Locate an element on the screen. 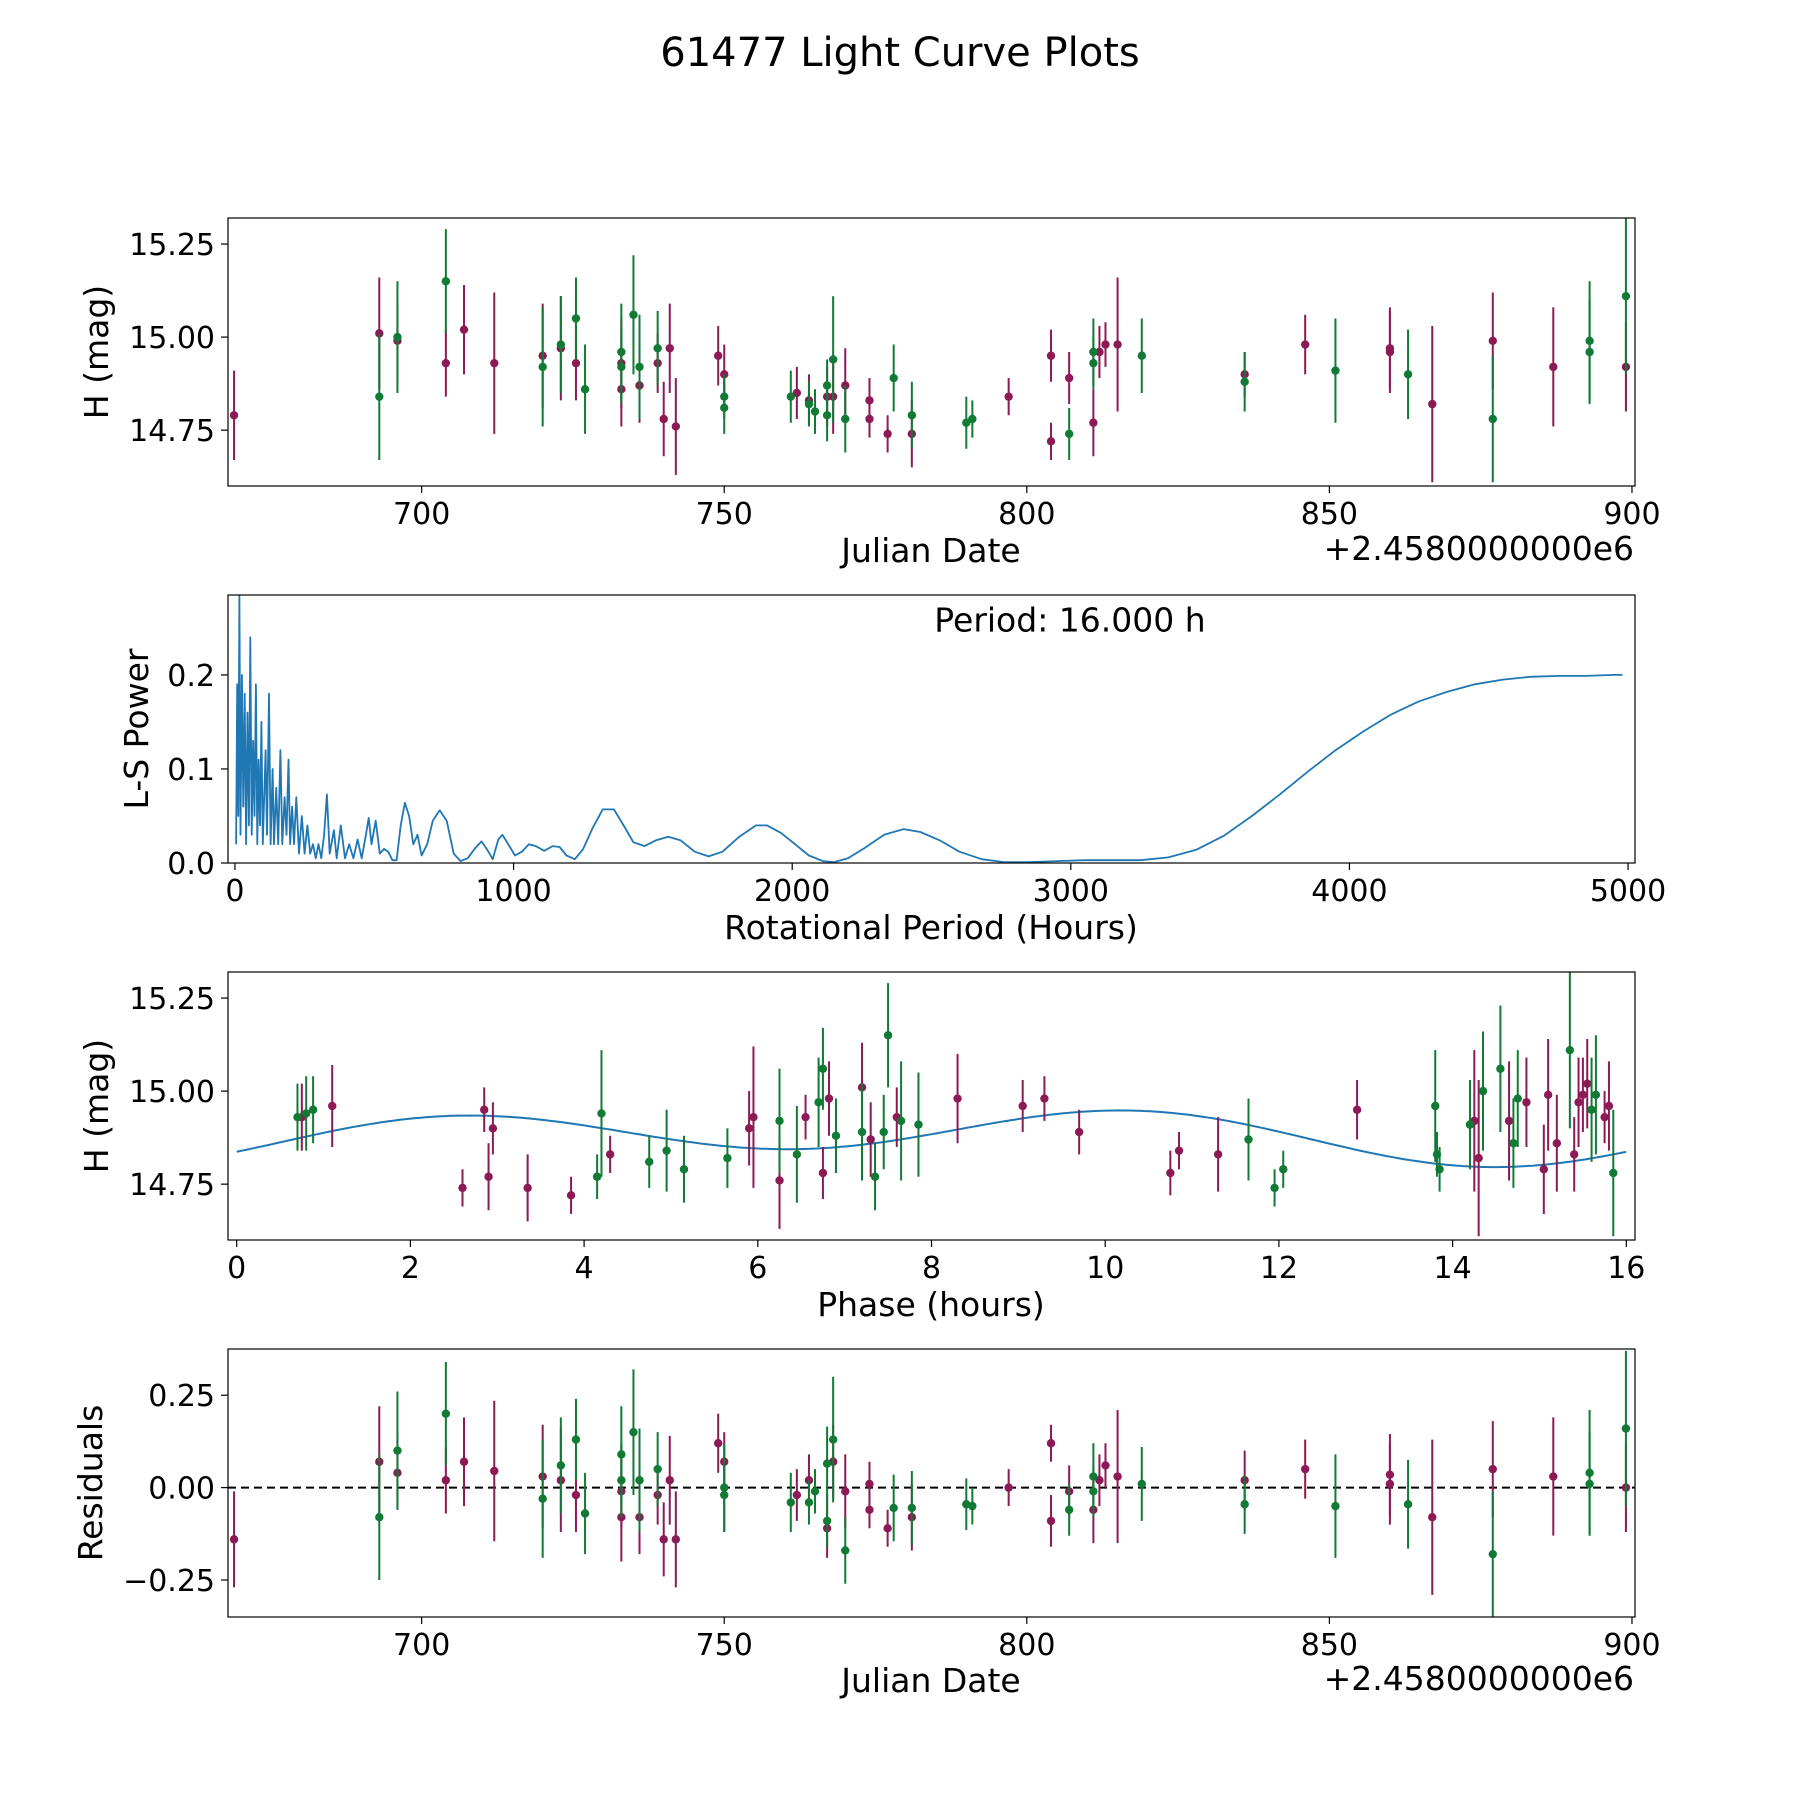  residuals-xtick-label: 900 is located at coordinates (1631, 1645).